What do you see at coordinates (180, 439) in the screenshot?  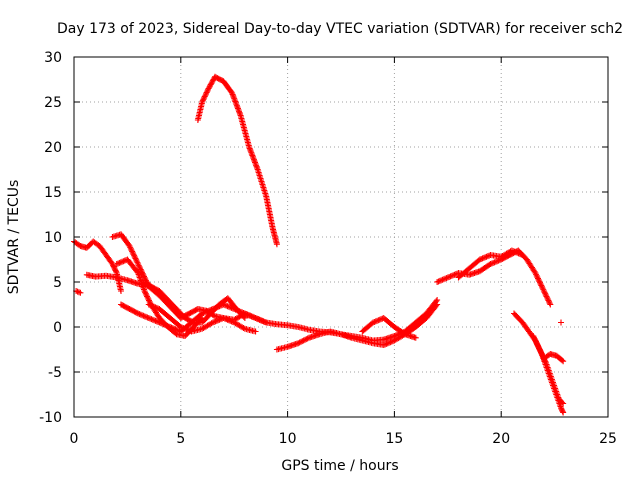 I see `x-tick-label: 5` at bounding box center [180, 439].